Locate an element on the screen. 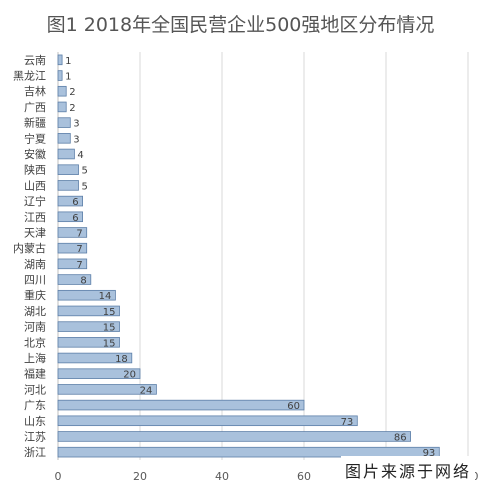 Image resolution: width=481 pixels, height=496 pixels. y-tick-label: 黑龙江 is located at coordinates (29, 76).